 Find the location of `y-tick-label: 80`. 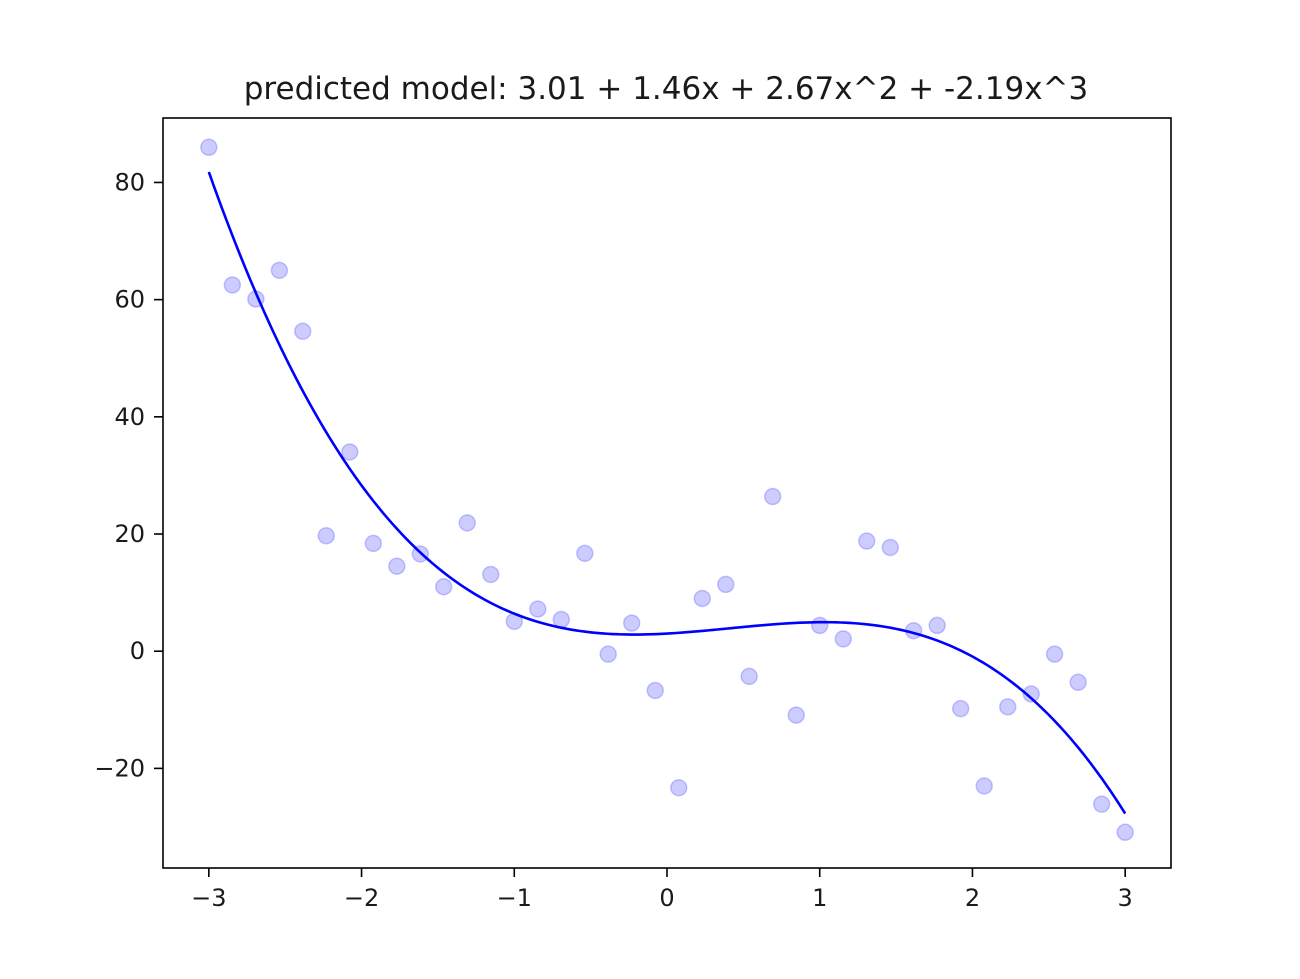

y-tick-label: 80 is located at coordinates (129, 182).